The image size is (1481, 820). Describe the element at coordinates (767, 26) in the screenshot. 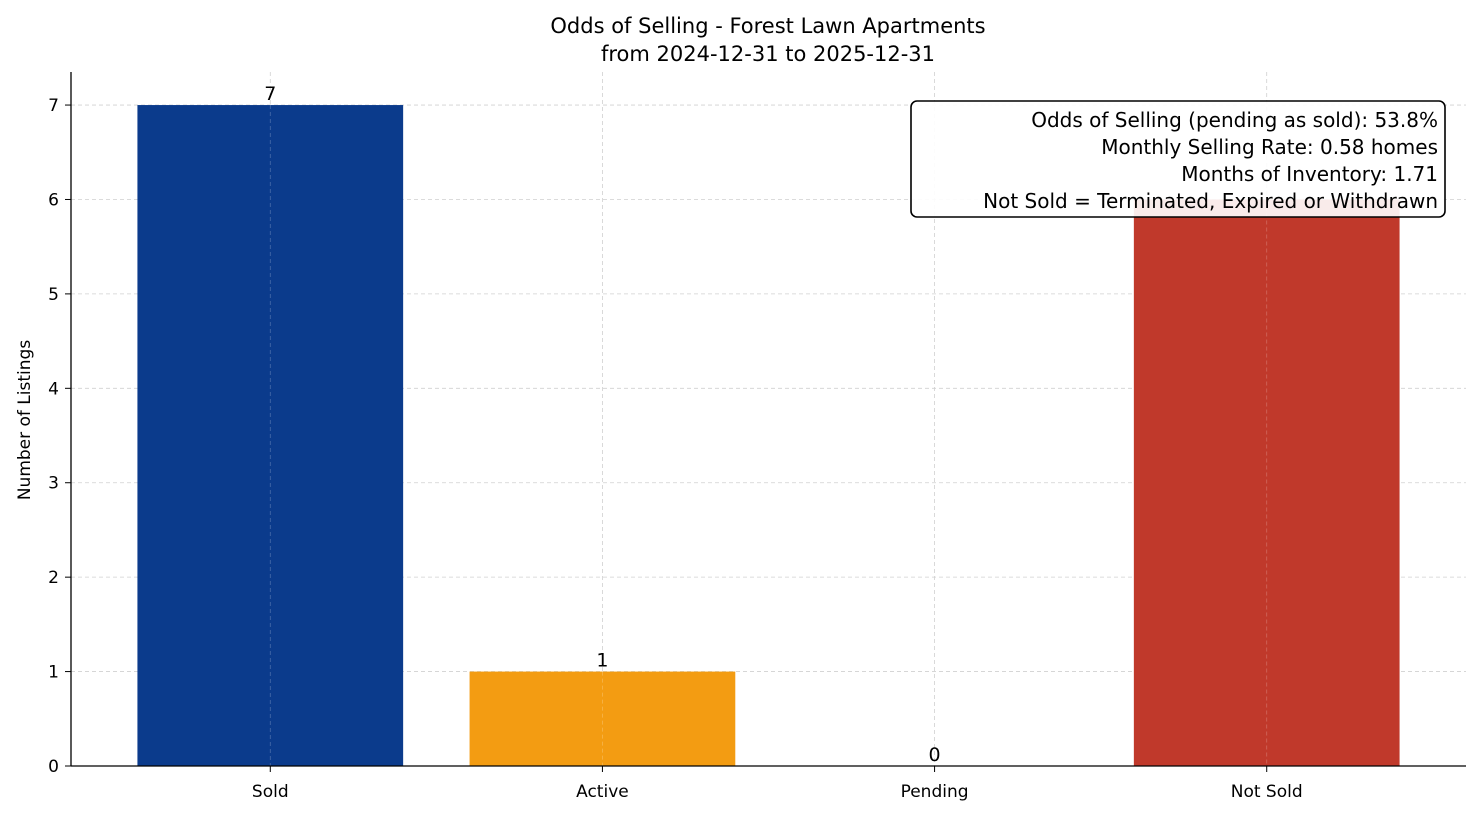

I see `chart-title: Odds of Selling - Forest Lawn Apartments` at that location.